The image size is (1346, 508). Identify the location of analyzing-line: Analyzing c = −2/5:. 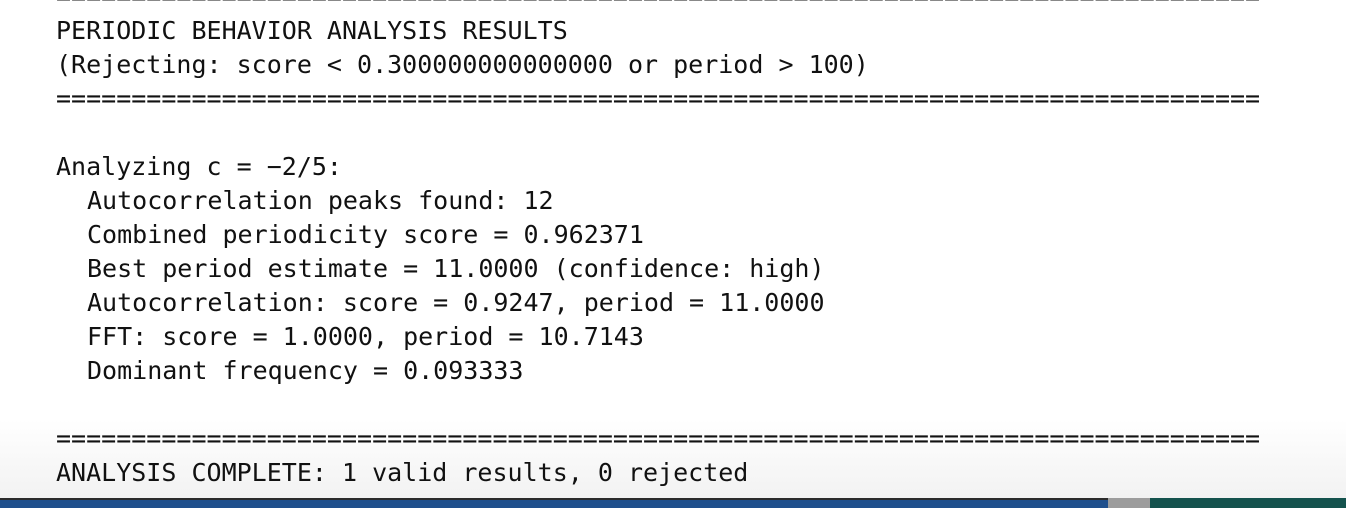
(199, 166).